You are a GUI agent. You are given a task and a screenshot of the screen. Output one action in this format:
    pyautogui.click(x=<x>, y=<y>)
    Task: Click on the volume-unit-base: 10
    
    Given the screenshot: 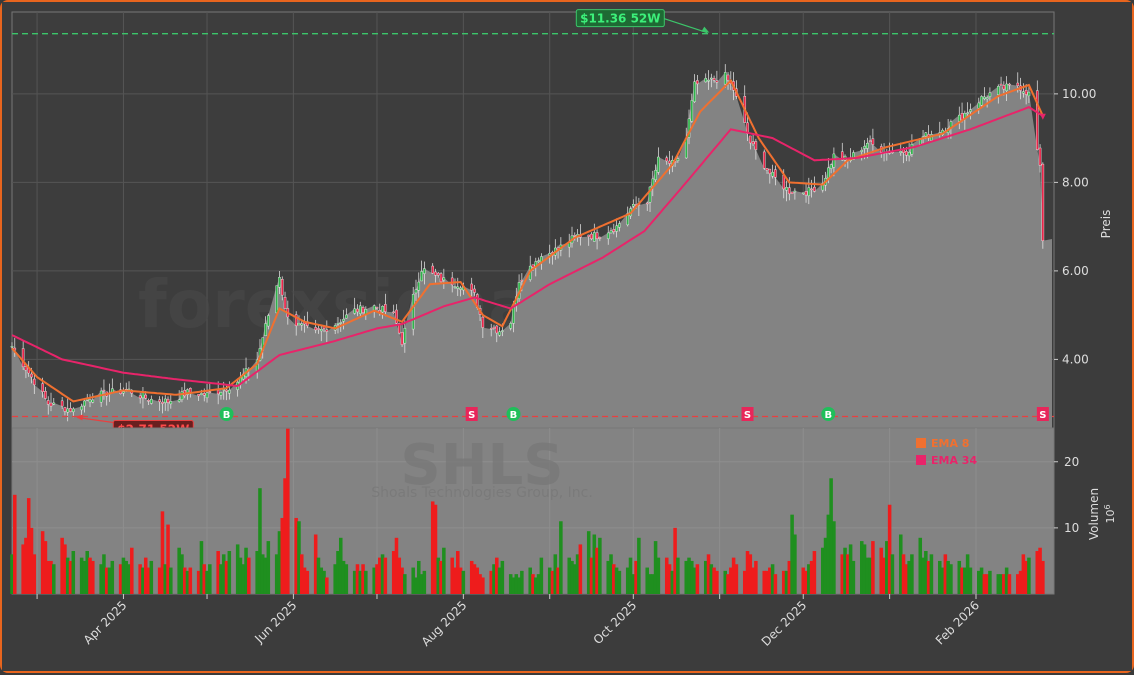 What is the action you would take?
    pyautogui.click(x=1110, y=517)
    